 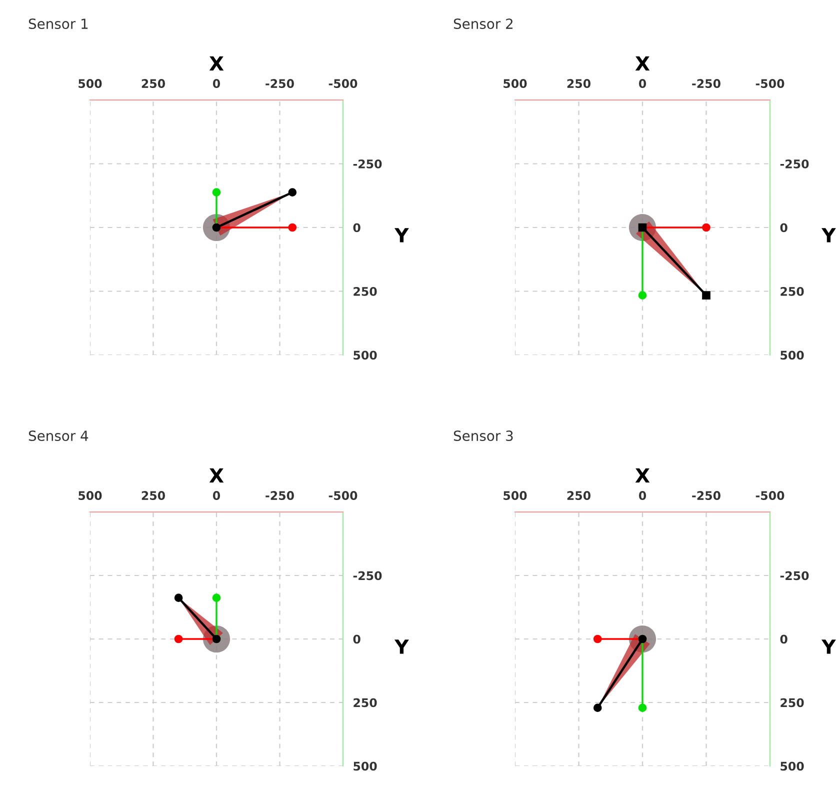 What do you see at coordinates (58, 436) in the screenshot?
I see `chart-title: Sensor 4` at bounding box center [58, 436].